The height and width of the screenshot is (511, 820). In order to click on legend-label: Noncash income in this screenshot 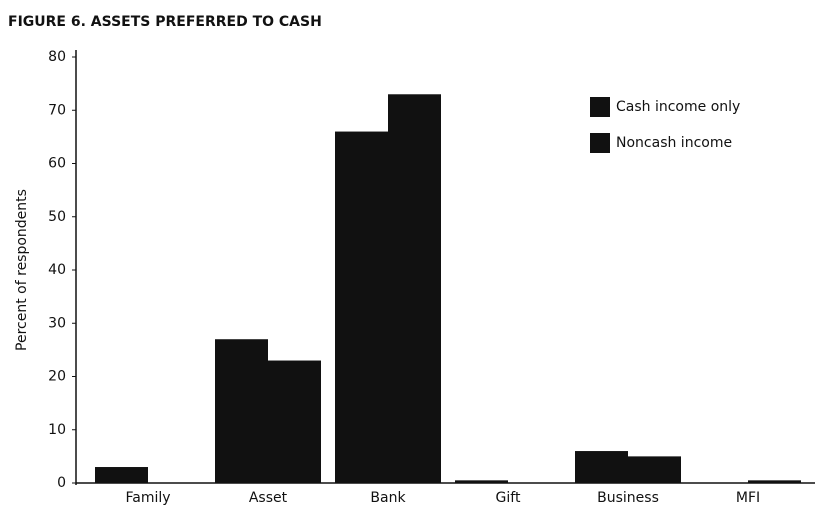, I will do `click(674, 143)`.